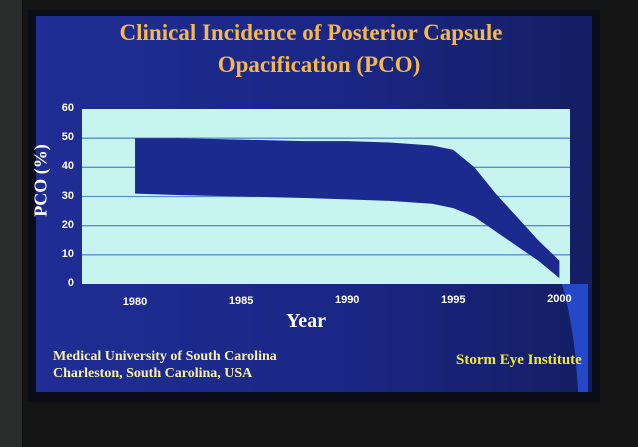 This screenshot has height=447, width=638. Describe the element at coordinates (453, 299) in the screenshot. I see `x-tick-label: 1995` at that location.